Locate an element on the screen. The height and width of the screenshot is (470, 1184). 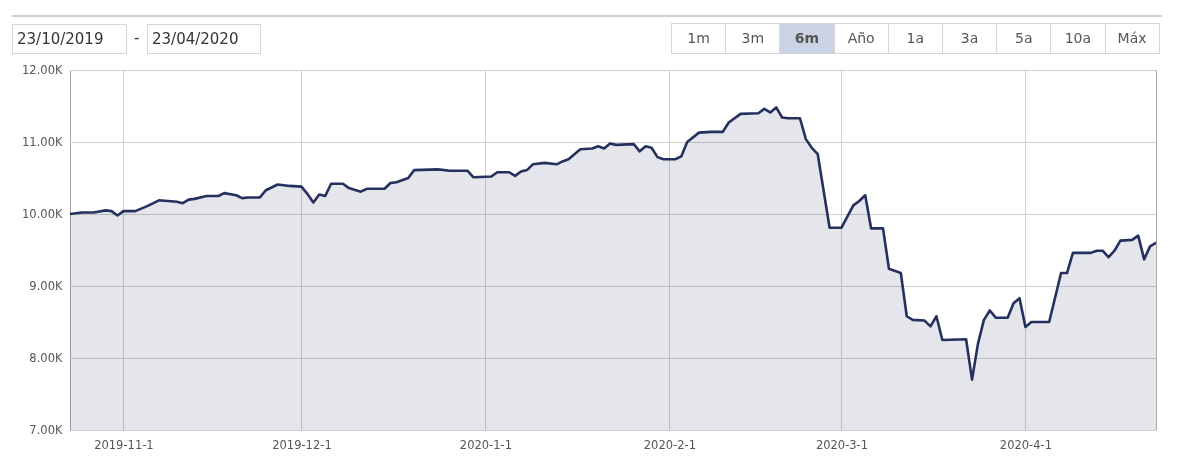
x-tick-label: 2020-2-1 is located at coordinates (669, 444).